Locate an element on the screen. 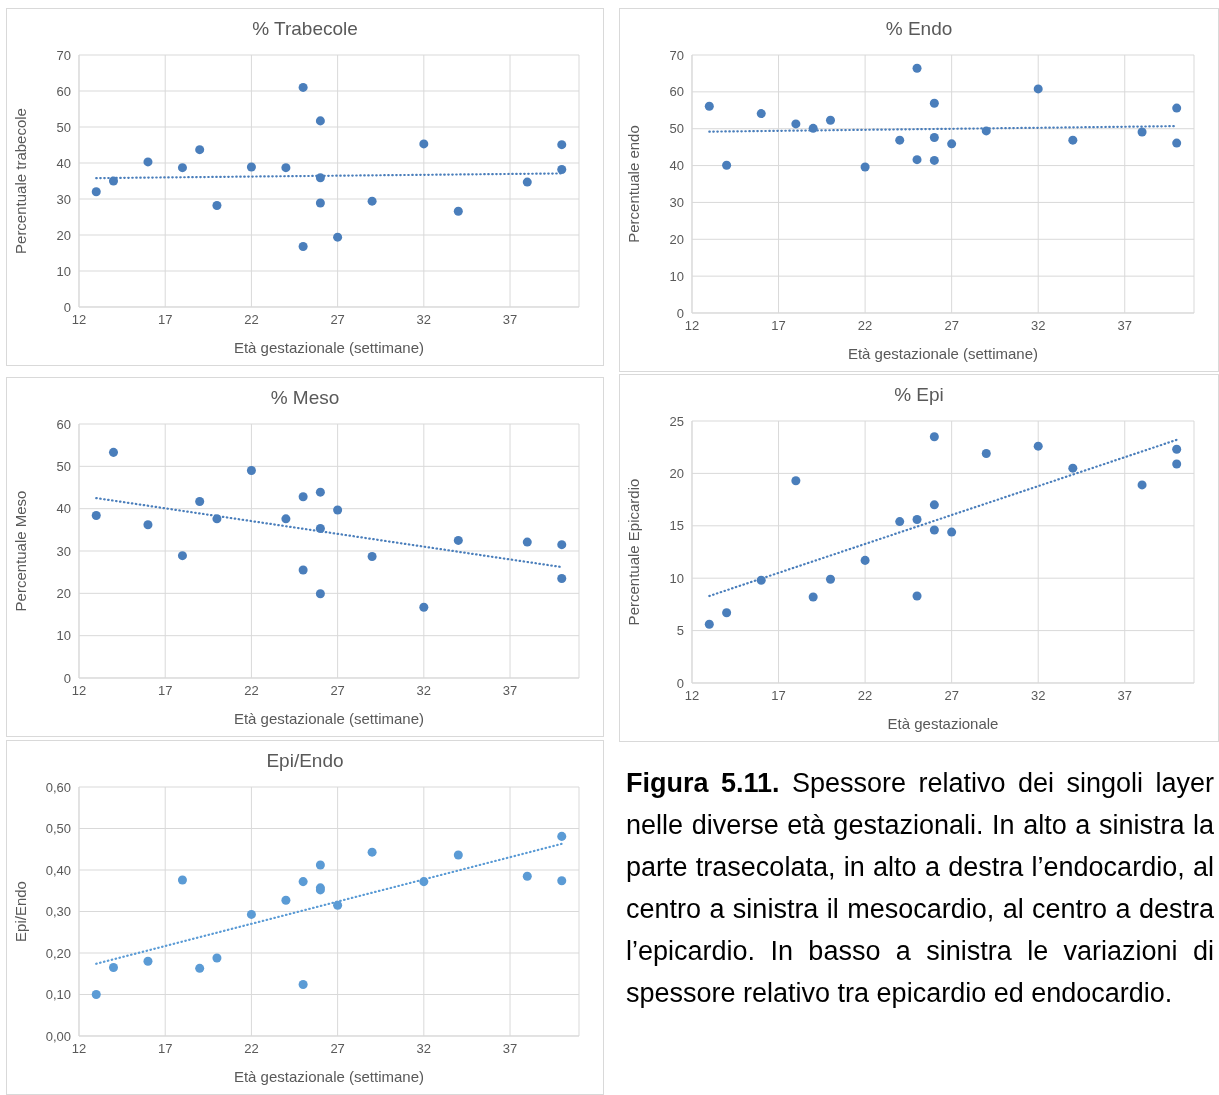 Image resolution: width=1219 pixels, height=1095 pixels. chart-title: Epi/Endo is located at coordinates (305, 761).